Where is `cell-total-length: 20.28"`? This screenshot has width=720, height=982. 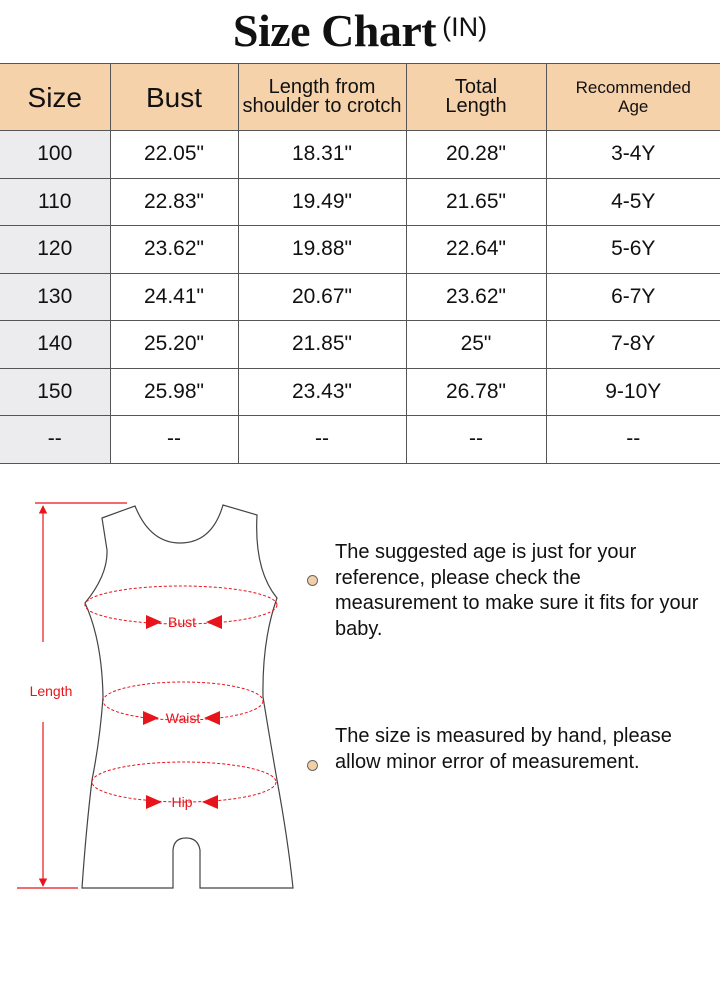 cell-total-length: 20.28" is located at coordinates (476, 154).